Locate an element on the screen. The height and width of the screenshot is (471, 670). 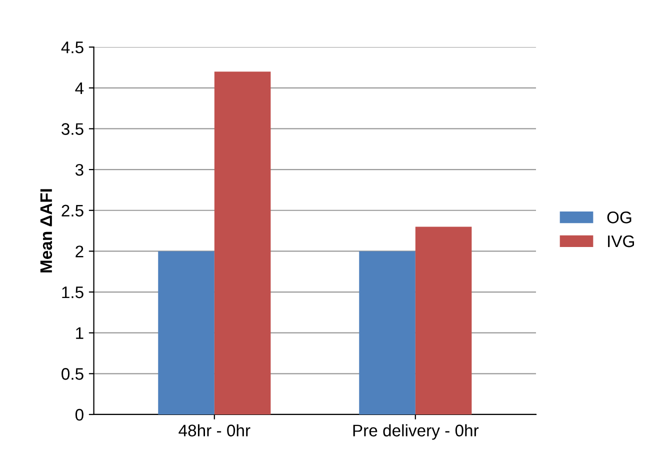
y-tick-label: 3.5 is located at coordinates (73, 129).